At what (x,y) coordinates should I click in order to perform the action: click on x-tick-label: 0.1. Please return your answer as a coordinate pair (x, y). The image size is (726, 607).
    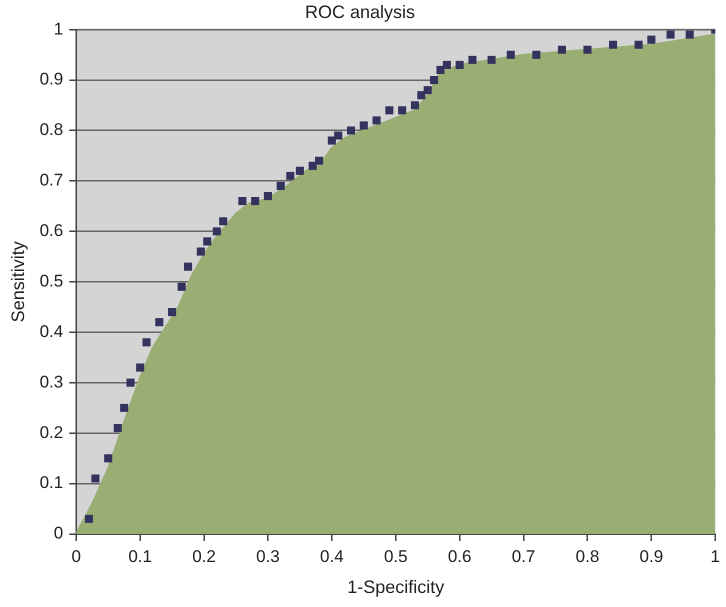
    Looking at the image, I should click on (140, 556).